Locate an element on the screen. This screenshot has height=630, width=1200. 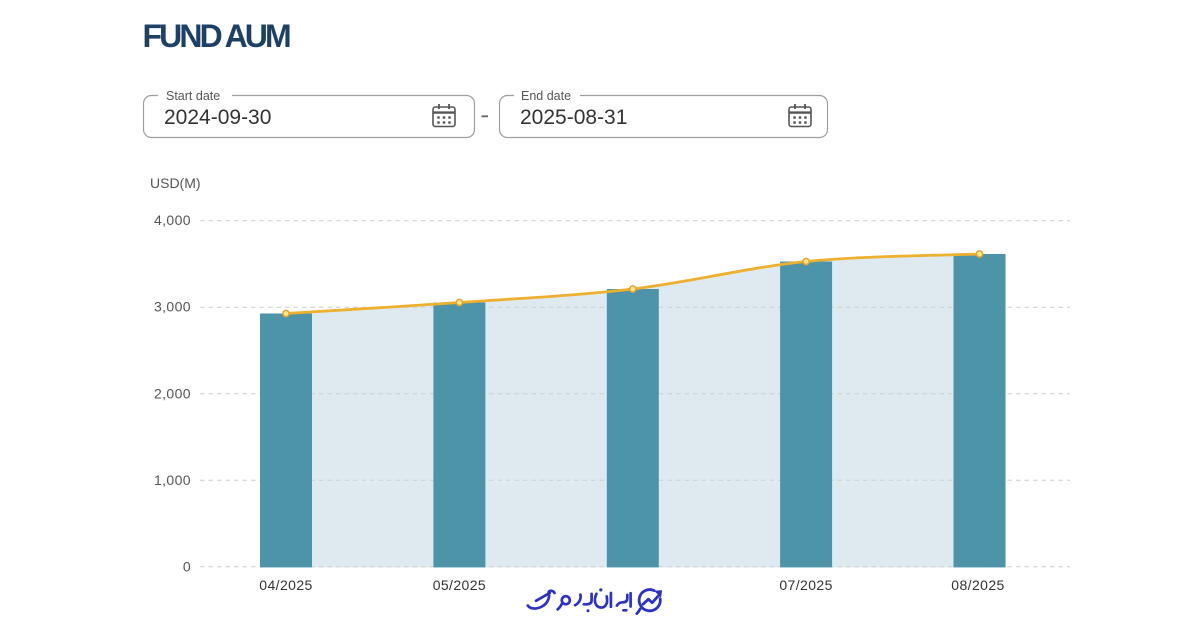
svg-text: 2025-08-31 is located at coordinates (573, 117).